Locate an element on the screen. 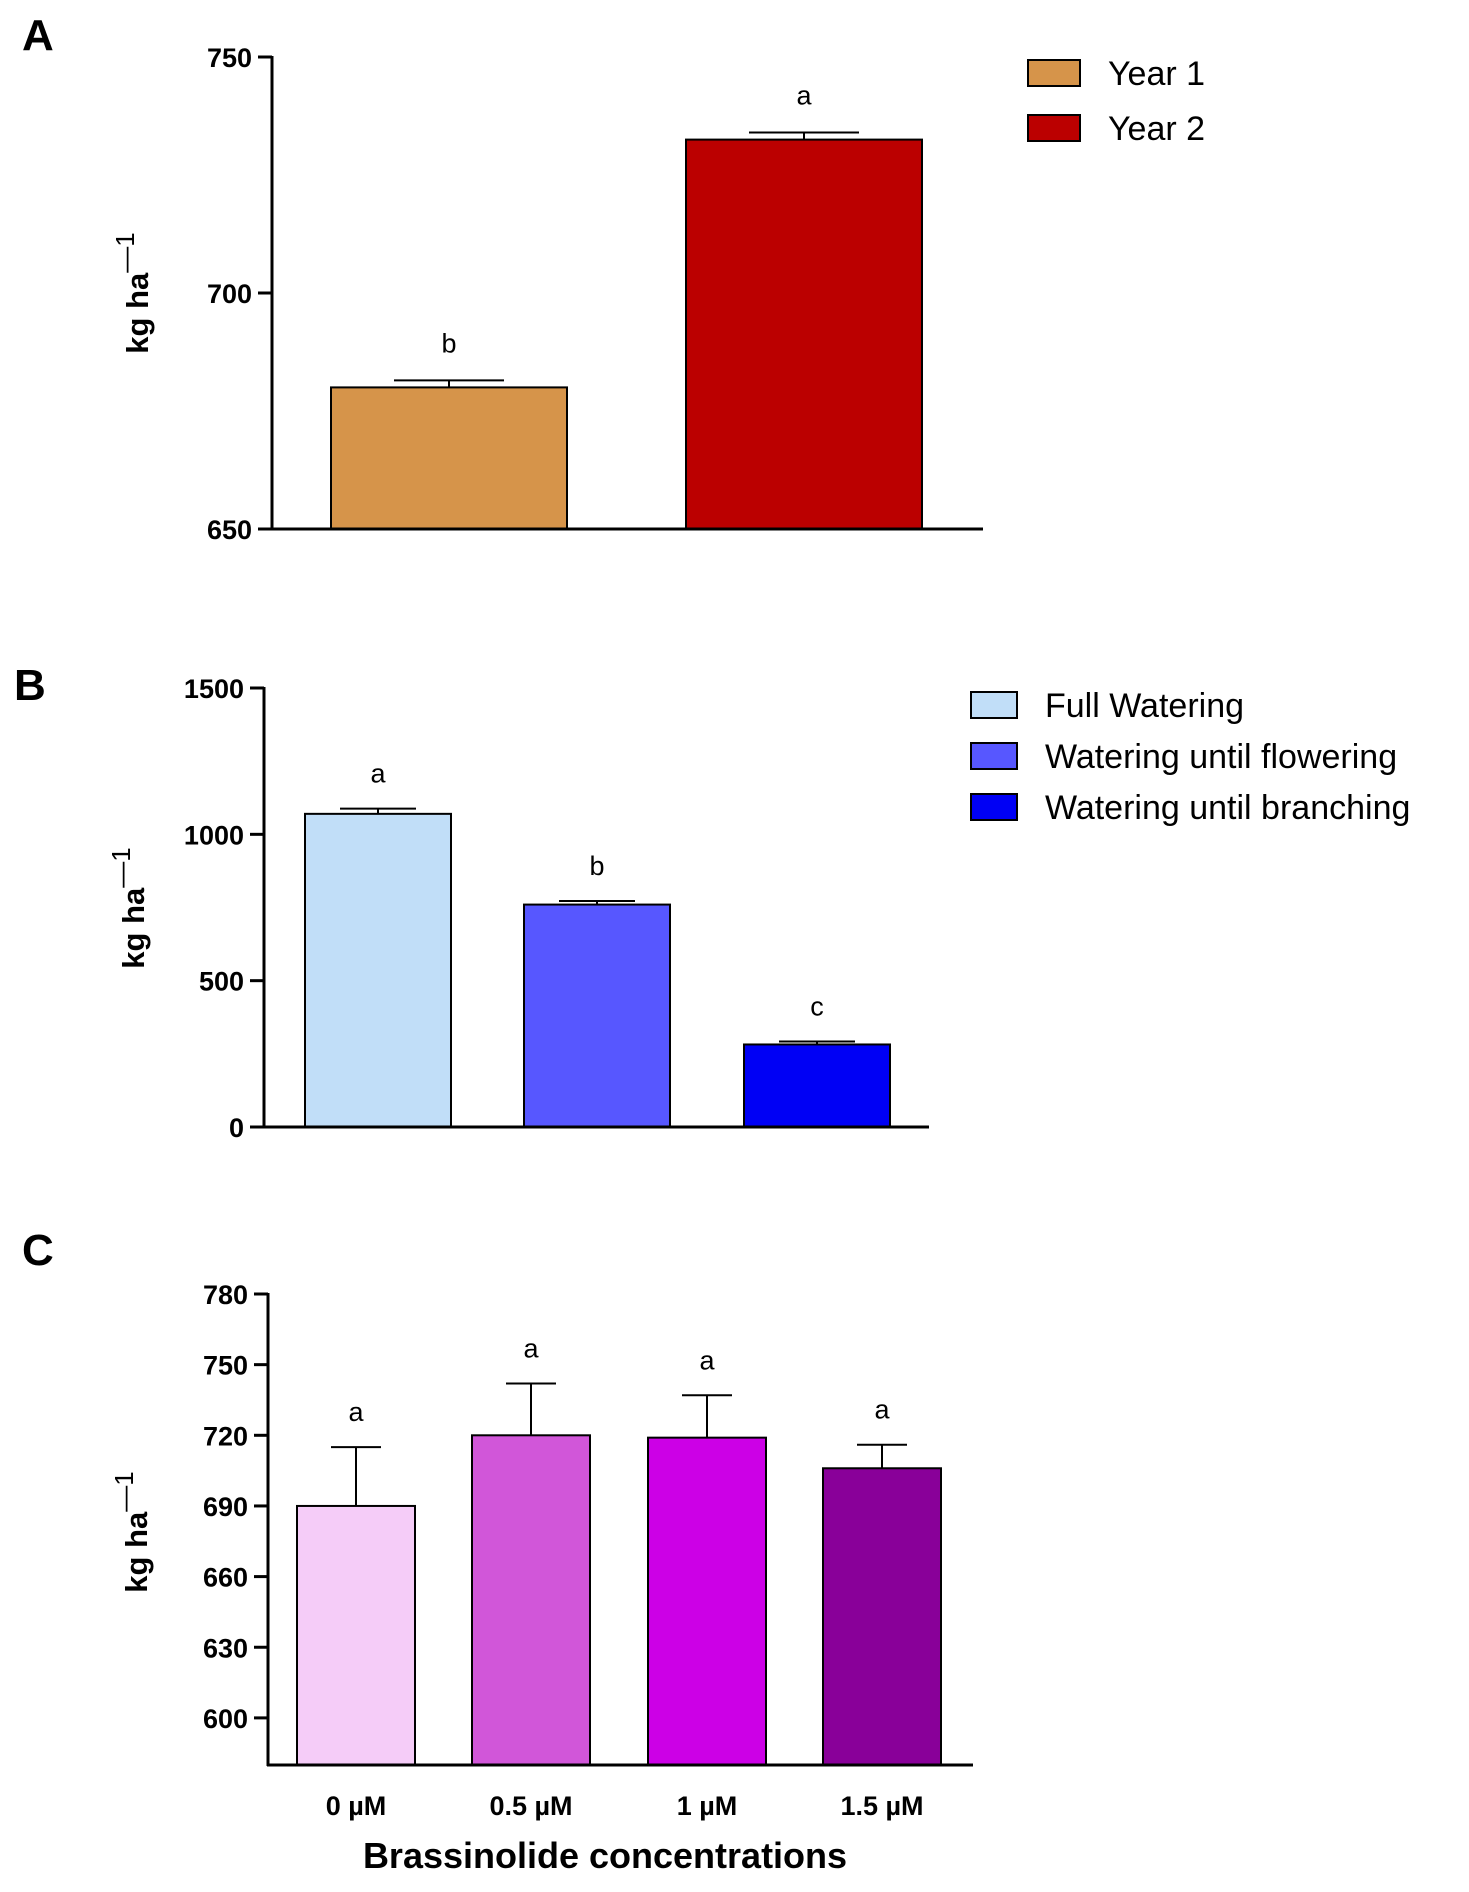  legend-label: Year 2 is located at coordinates (1156, 129).